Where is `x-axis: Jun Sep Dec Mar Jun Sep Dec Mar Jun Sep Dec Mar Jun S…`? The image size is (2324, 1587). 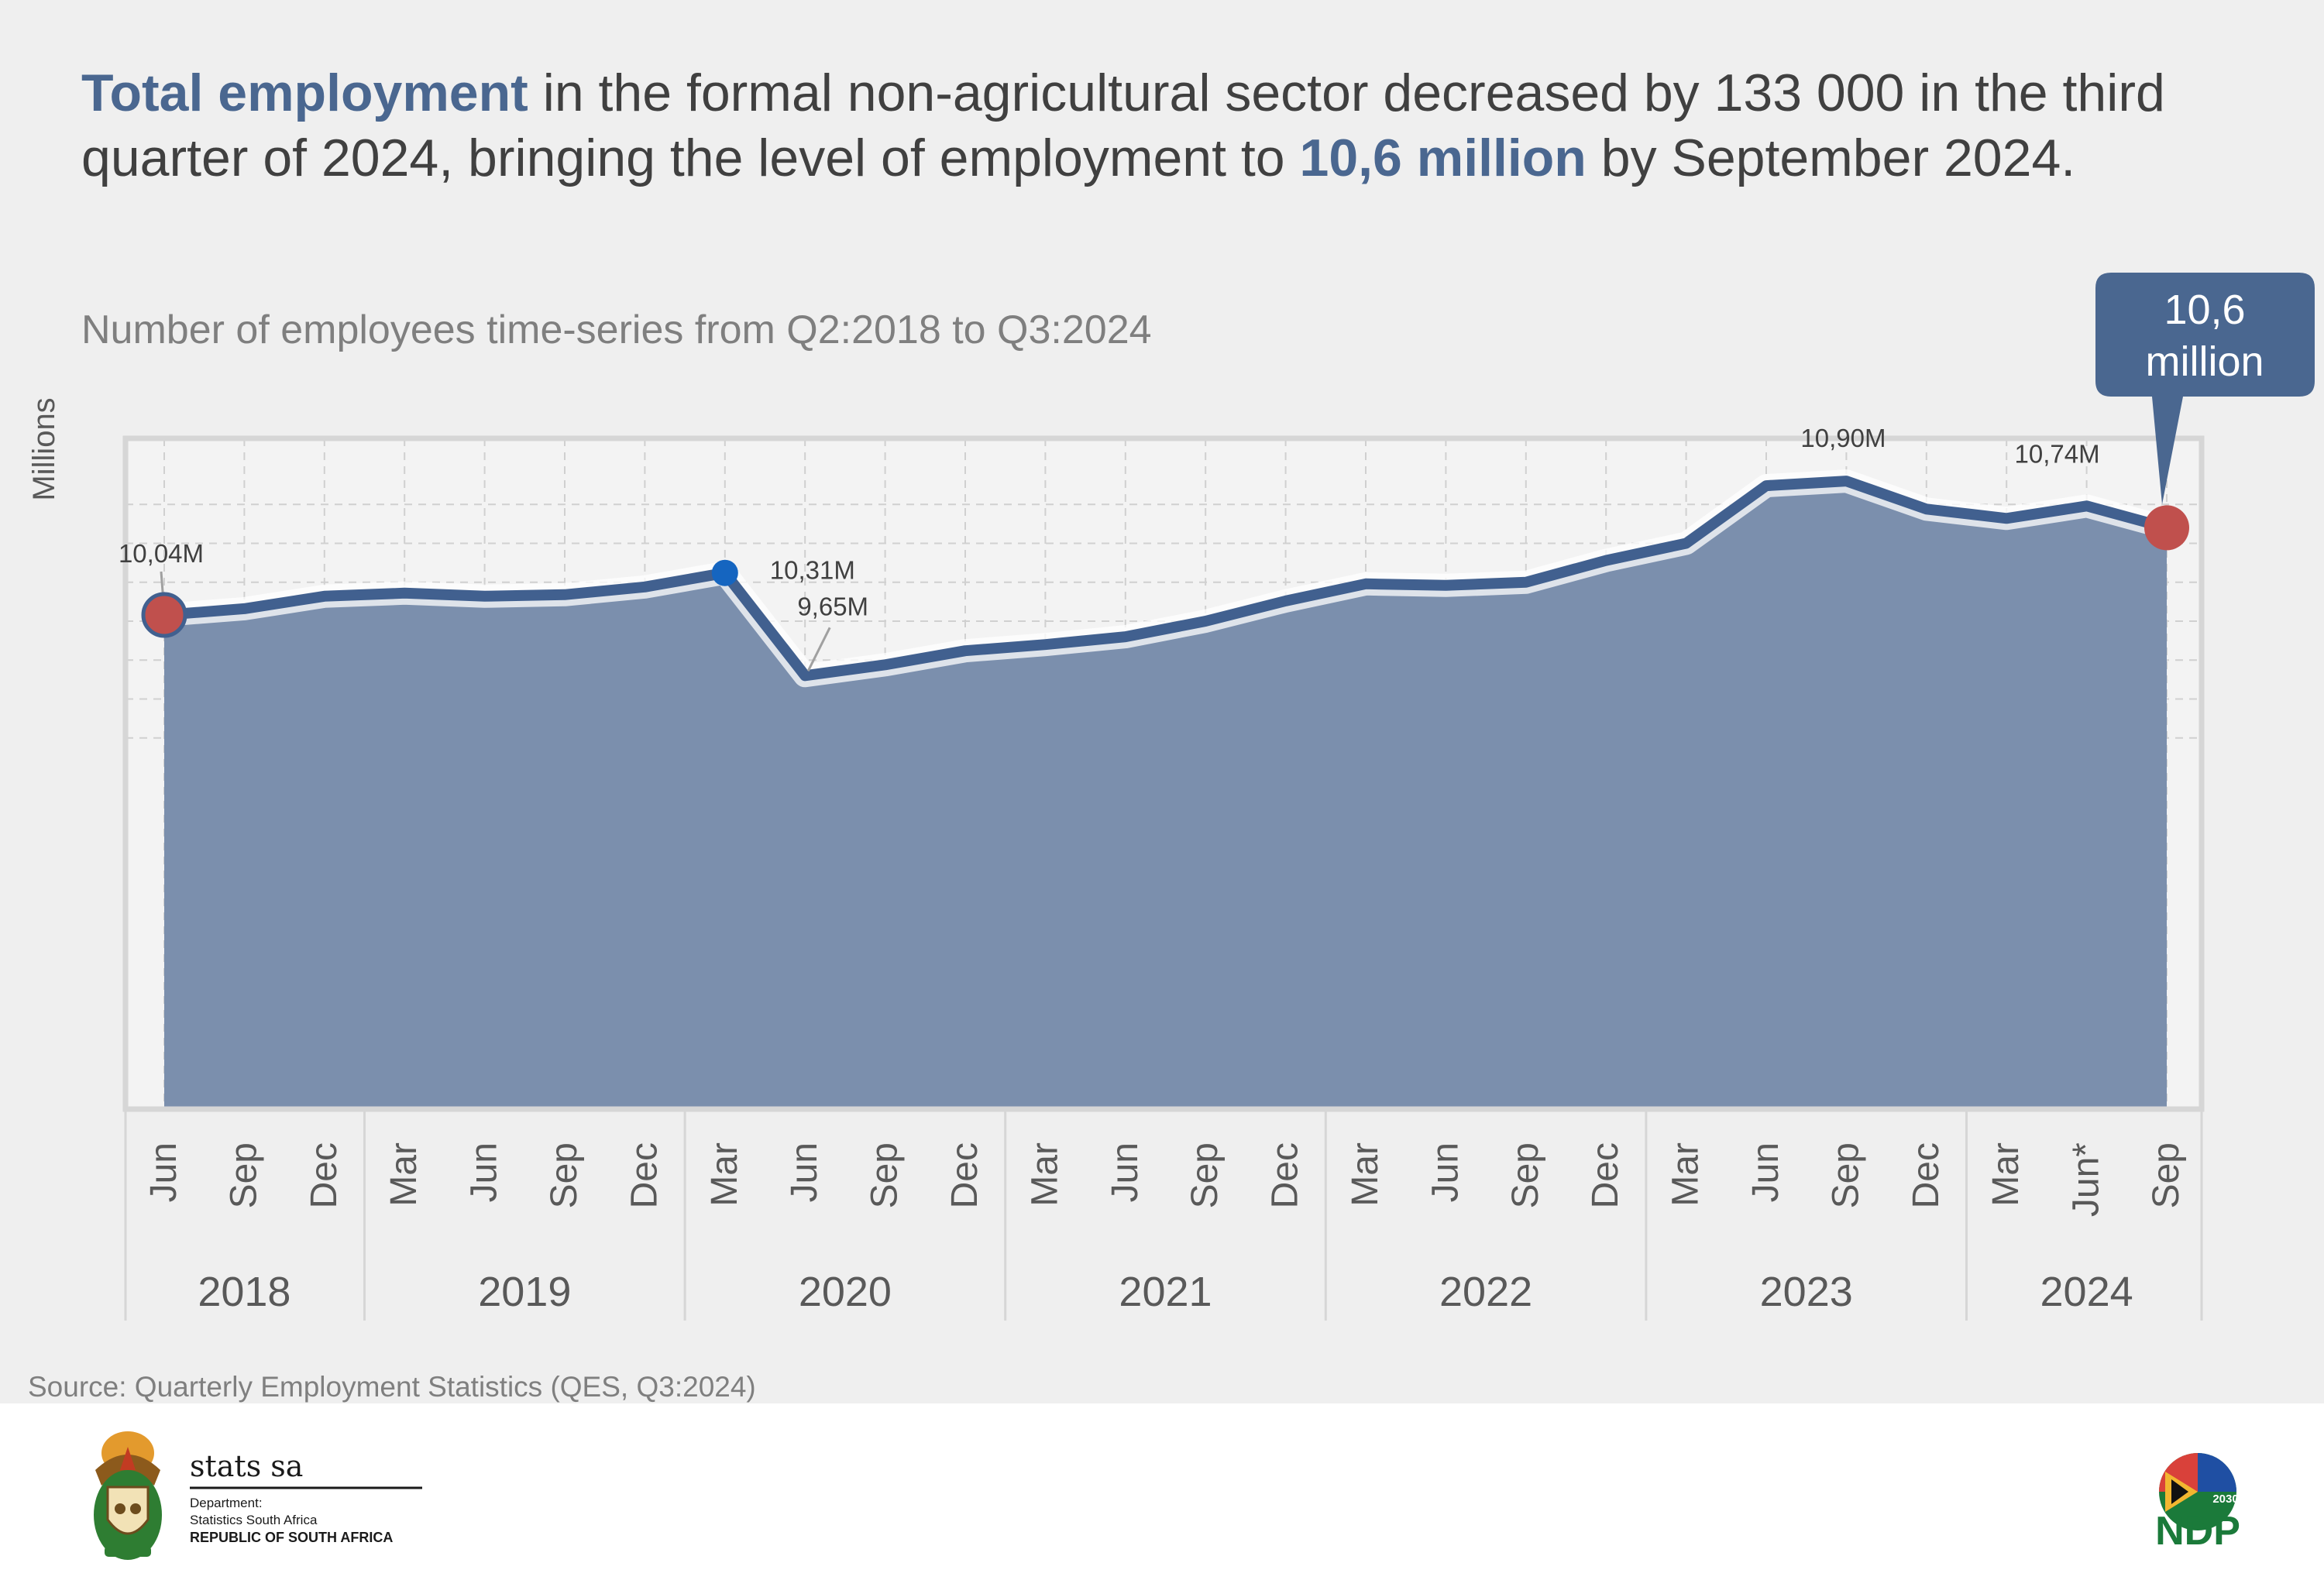 x-axis: Jun Sep Dec Mar Jun Sep Dec Mar Jun Sep Dec Mar Jun S… is located at coordinates (1163, 1215).